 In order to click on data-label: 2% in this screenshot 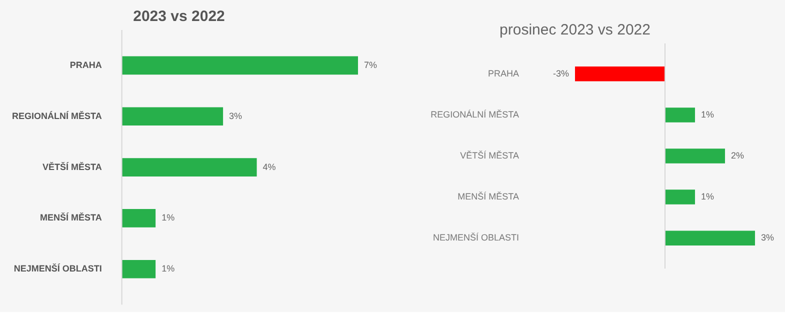, I will do `click(737, 155)`.